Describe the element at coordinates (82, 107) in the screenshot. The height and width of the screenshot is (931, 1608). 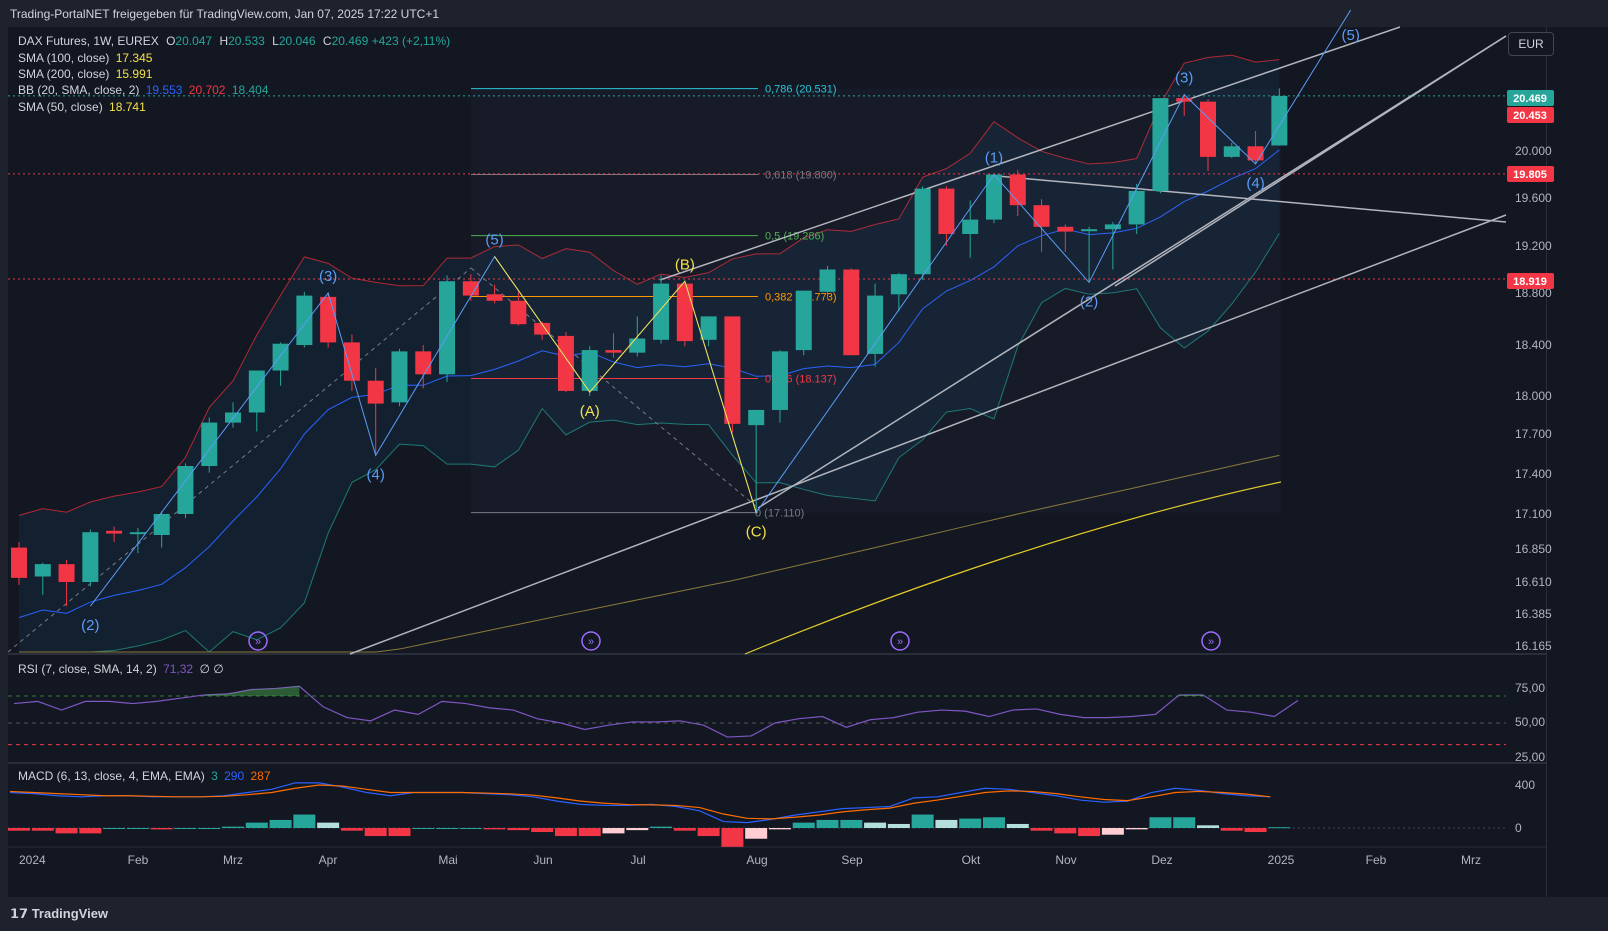
I see `legend-sma50: SMA (50, close) 18.741` at that location.